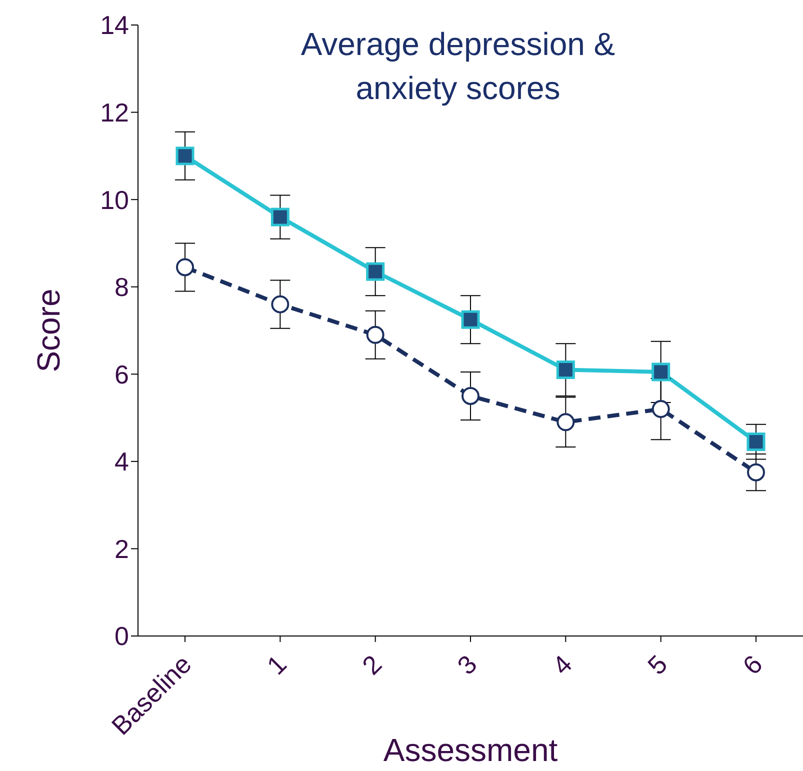 Image resolution: width=803 pixels, height=771 pixels. Describe the element at coordinates (562, 664) in the screenshot. I see `x-tick-label: 4` at that location.